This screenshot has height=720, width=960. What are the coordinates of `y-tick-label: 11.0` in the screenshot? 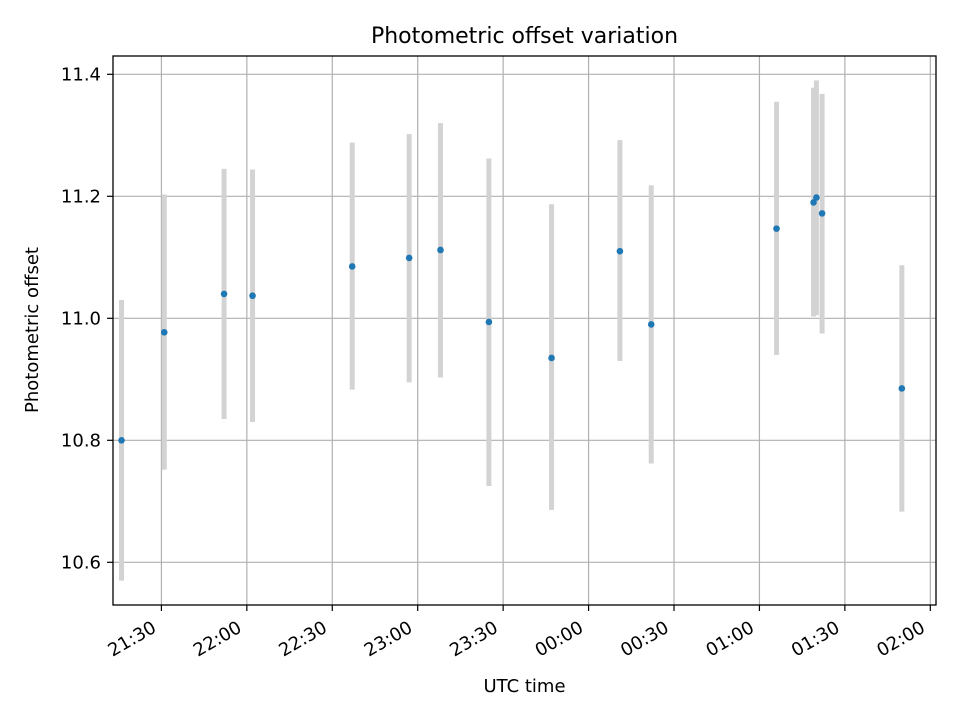 It's located at (81, 318).